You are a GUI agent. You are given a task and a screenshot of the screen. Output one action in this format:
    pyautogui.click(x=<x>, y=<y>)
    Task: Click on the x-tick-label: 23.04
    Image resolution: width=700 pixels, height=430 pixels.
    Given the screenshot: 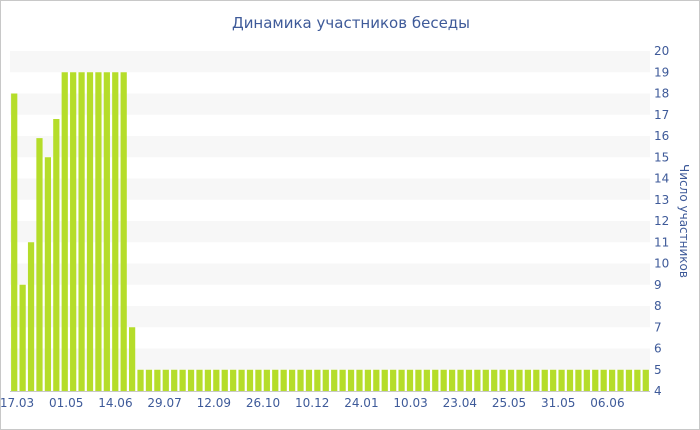 What is the action you would take?
    pyautogui.click(x=460, y=403)
    